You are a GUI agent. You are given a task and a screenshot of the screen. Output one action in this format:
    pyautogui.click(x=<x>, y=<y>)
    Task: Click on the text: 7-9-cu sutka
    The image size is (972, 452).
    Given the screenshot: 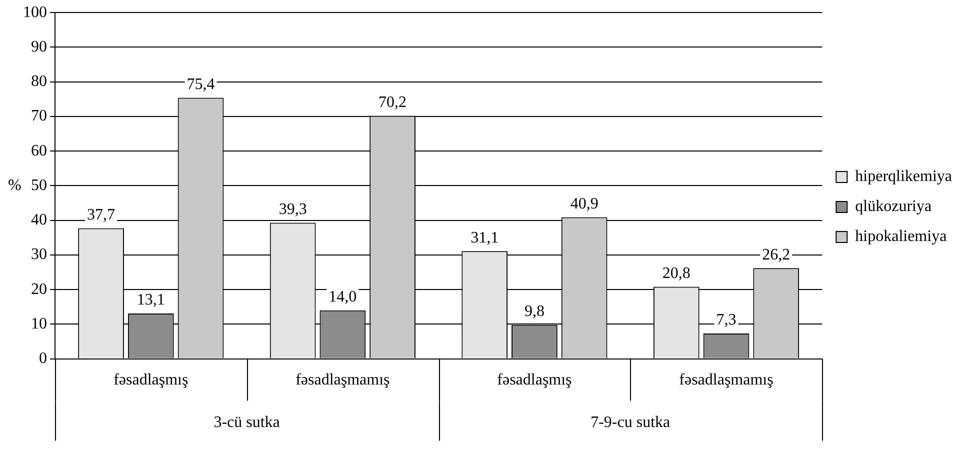 What is the action you would take?
    pyautogui.click(x=630, y=423)
    